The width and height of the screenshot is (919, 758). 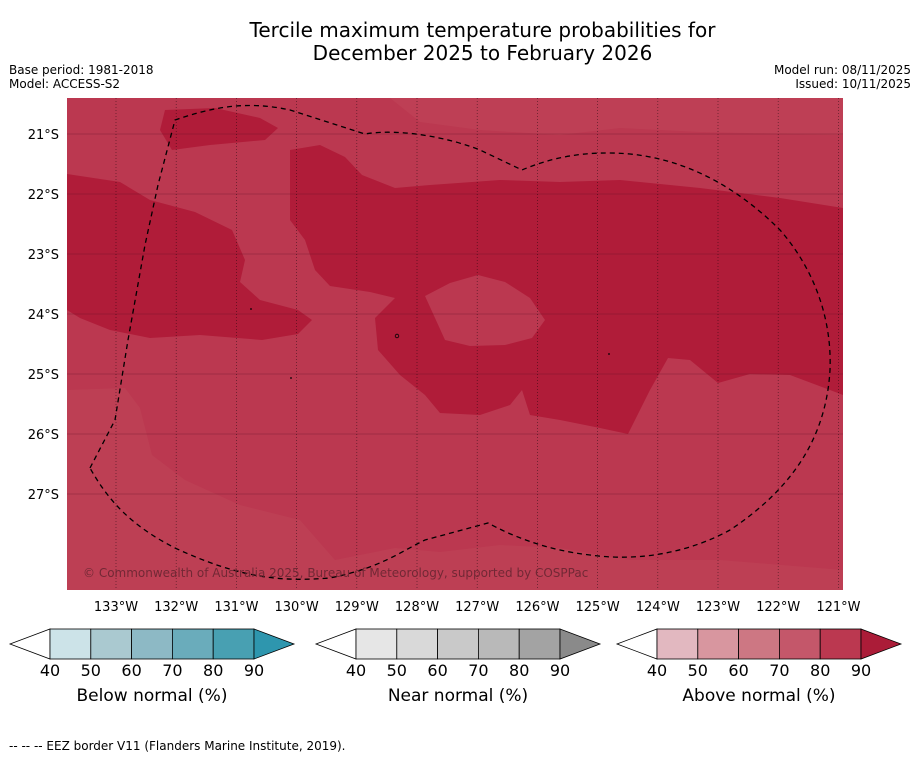 I want to click on lon-label: 124°W, so click(x=658, y=607).